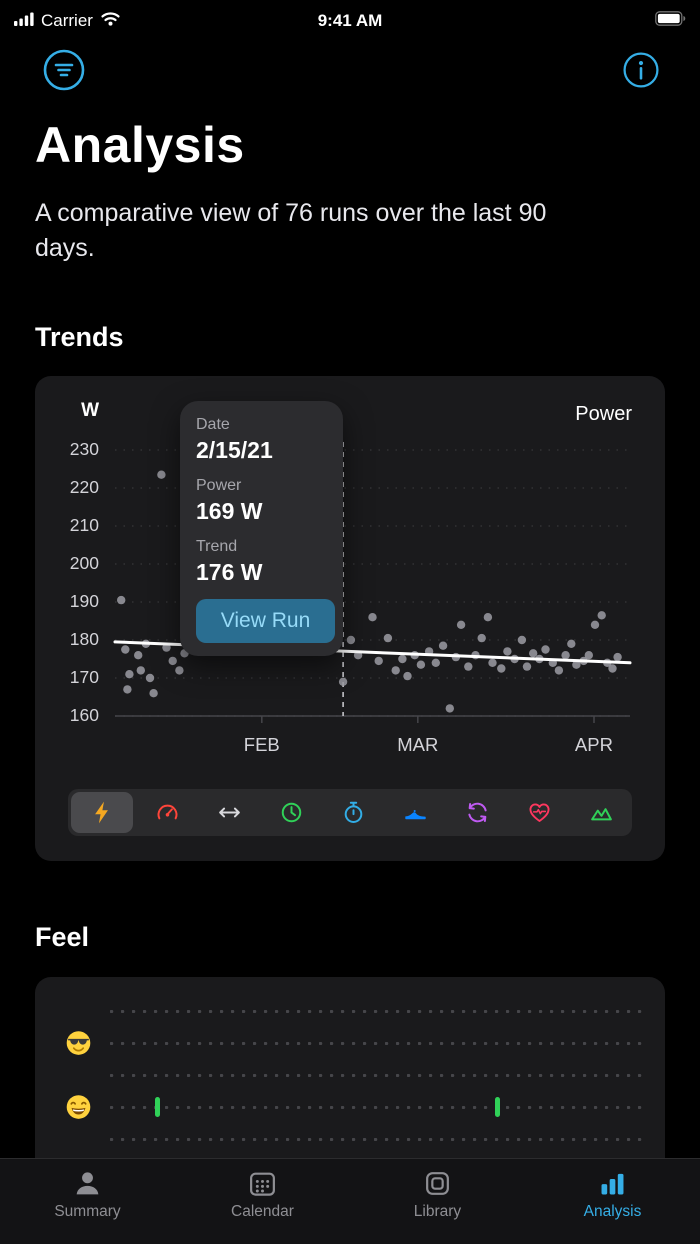  What do you see at coordinates (110, 21) in the screenshot?
I see `wifi-icon` at bounding box center [110, 21].